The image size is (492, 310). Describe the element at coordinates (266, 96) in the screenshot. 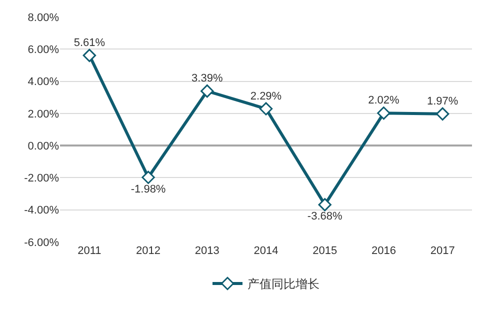

I see `text: 2.29%` at that location.